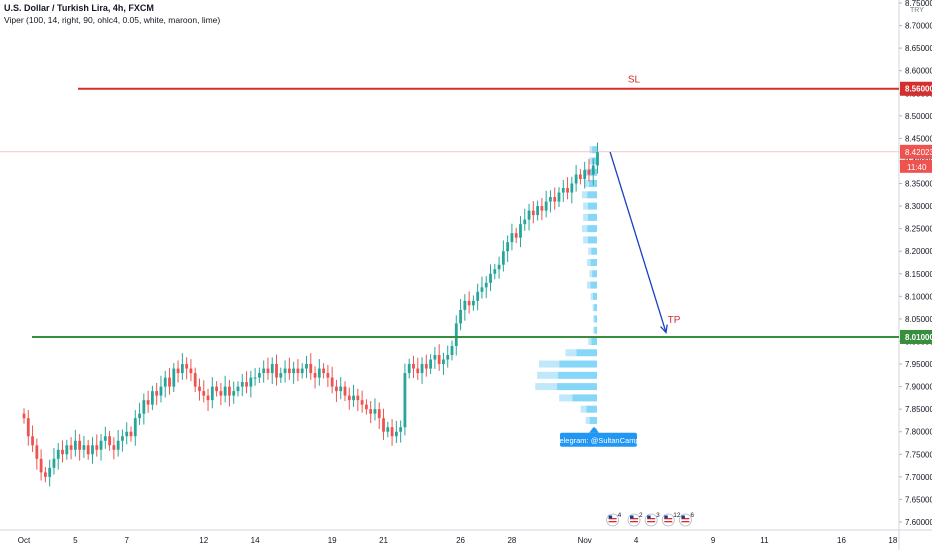  Describe the element at coordinates (598, 439) in the screenshot. I see `telegram-callout` at that location.